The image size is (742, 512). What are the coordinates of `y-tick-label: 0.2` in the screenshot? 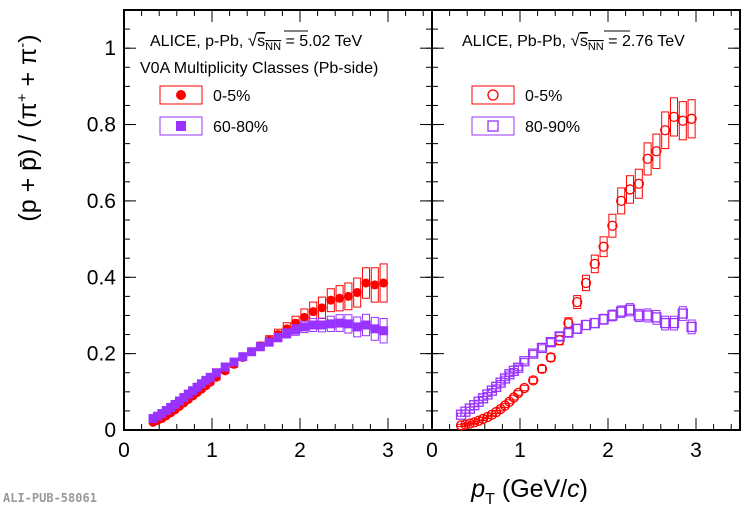 It's located at (101, 354).